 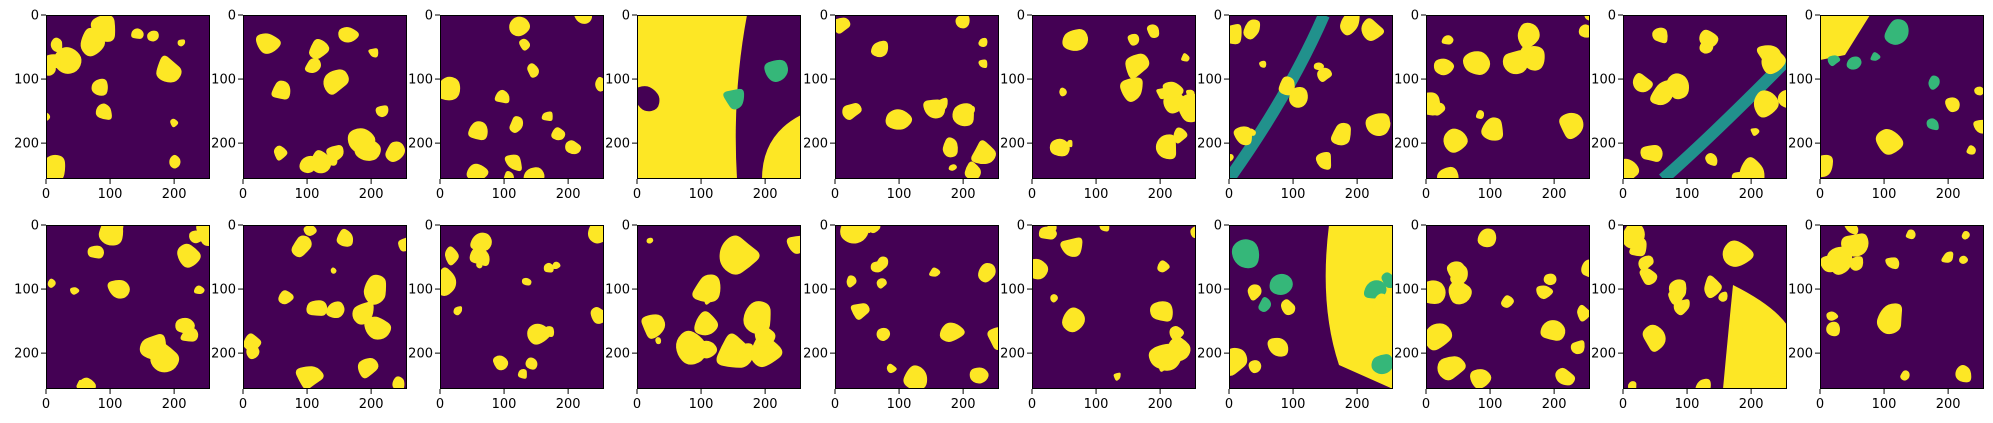 I want to click on region, so click(x=1359, y=307).